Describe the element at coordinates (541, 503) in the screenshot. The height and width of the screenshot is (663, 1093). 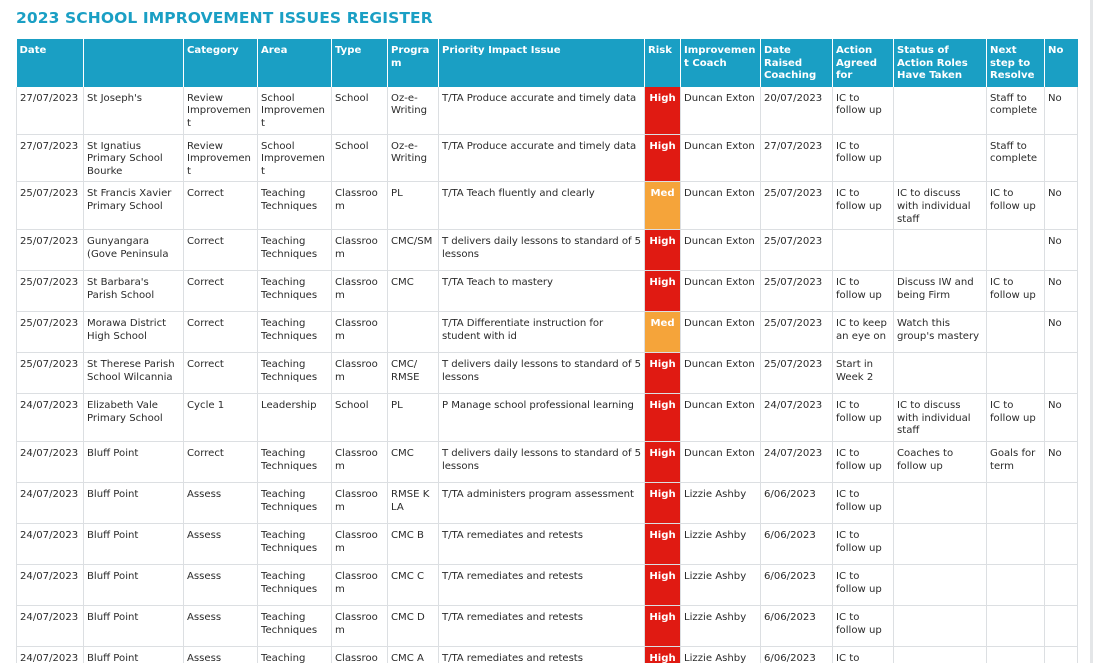
I see `cell-priority-impact-issue: T/TA administers program assessment` at that location.